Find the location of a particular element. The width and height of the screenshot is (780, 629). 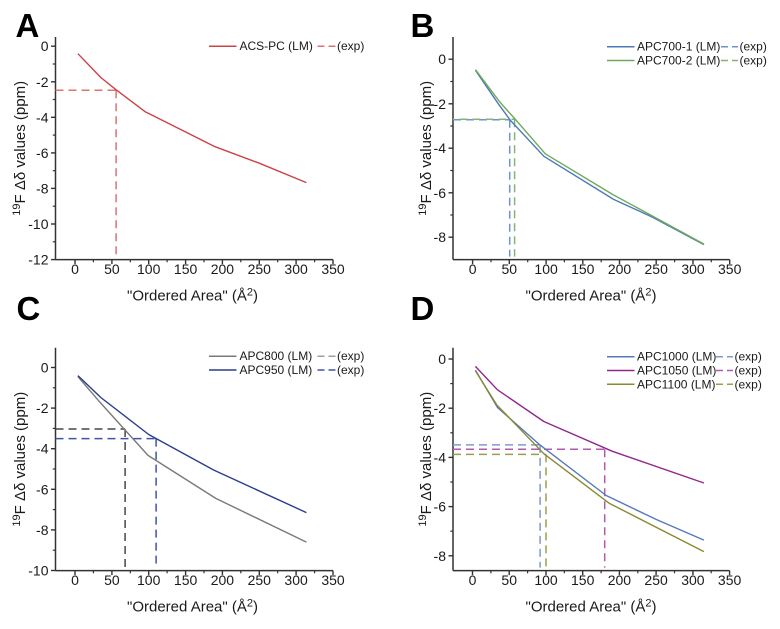

svg-text: APC950 (LM) is located at coordinates (276, 370).